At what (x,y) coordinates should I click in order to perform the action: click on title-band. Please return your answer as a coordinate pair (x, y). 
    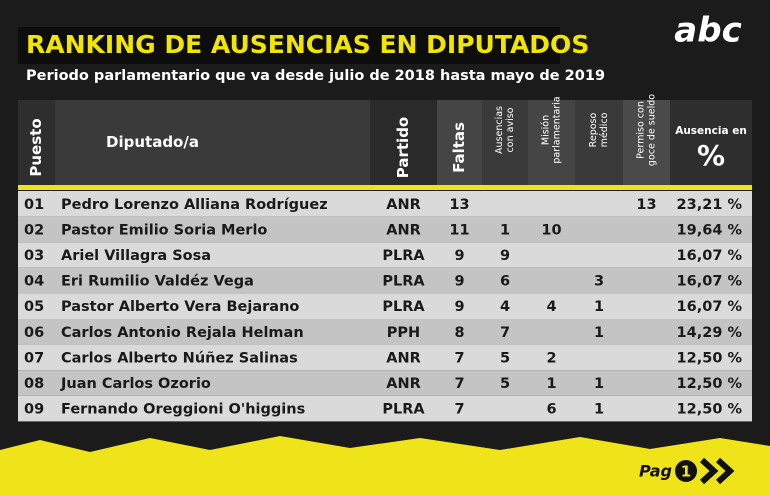
    Looking at the image, I should click on (289, 45).